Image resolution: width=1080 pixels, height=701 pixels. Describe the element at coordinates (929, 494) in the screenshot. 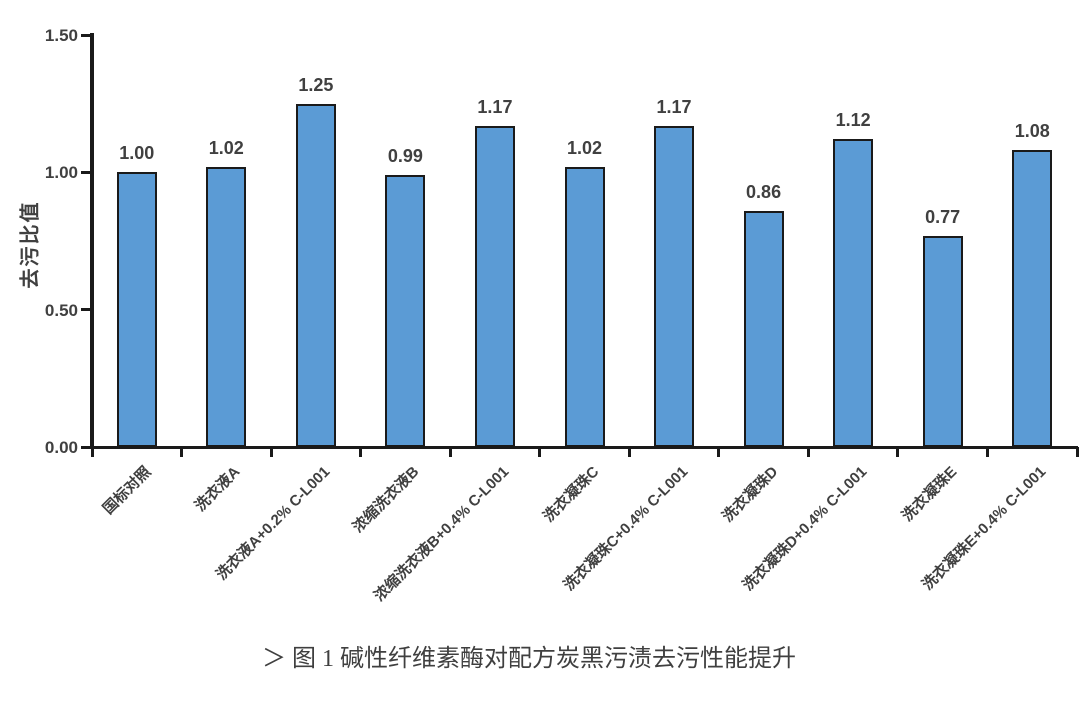

I see `x-category-label: 洗衣凝珠E` at that location.